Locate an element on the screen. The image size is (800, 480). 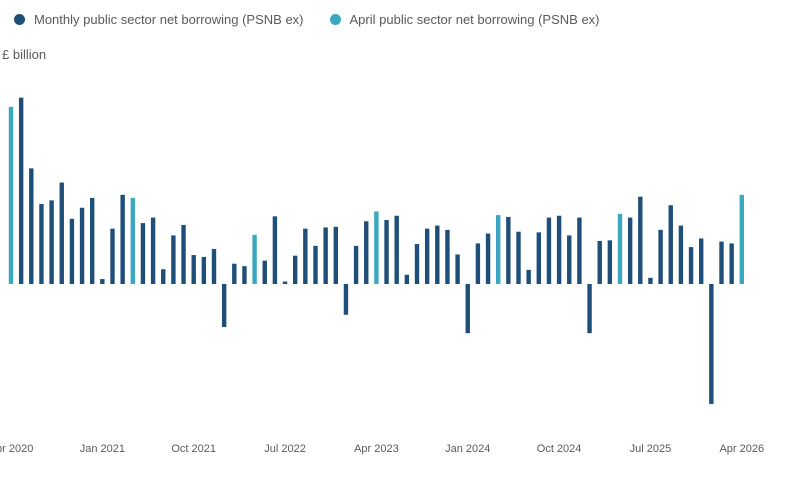
bar-monthly-oct-2021 is located at coordinates (193, 269).